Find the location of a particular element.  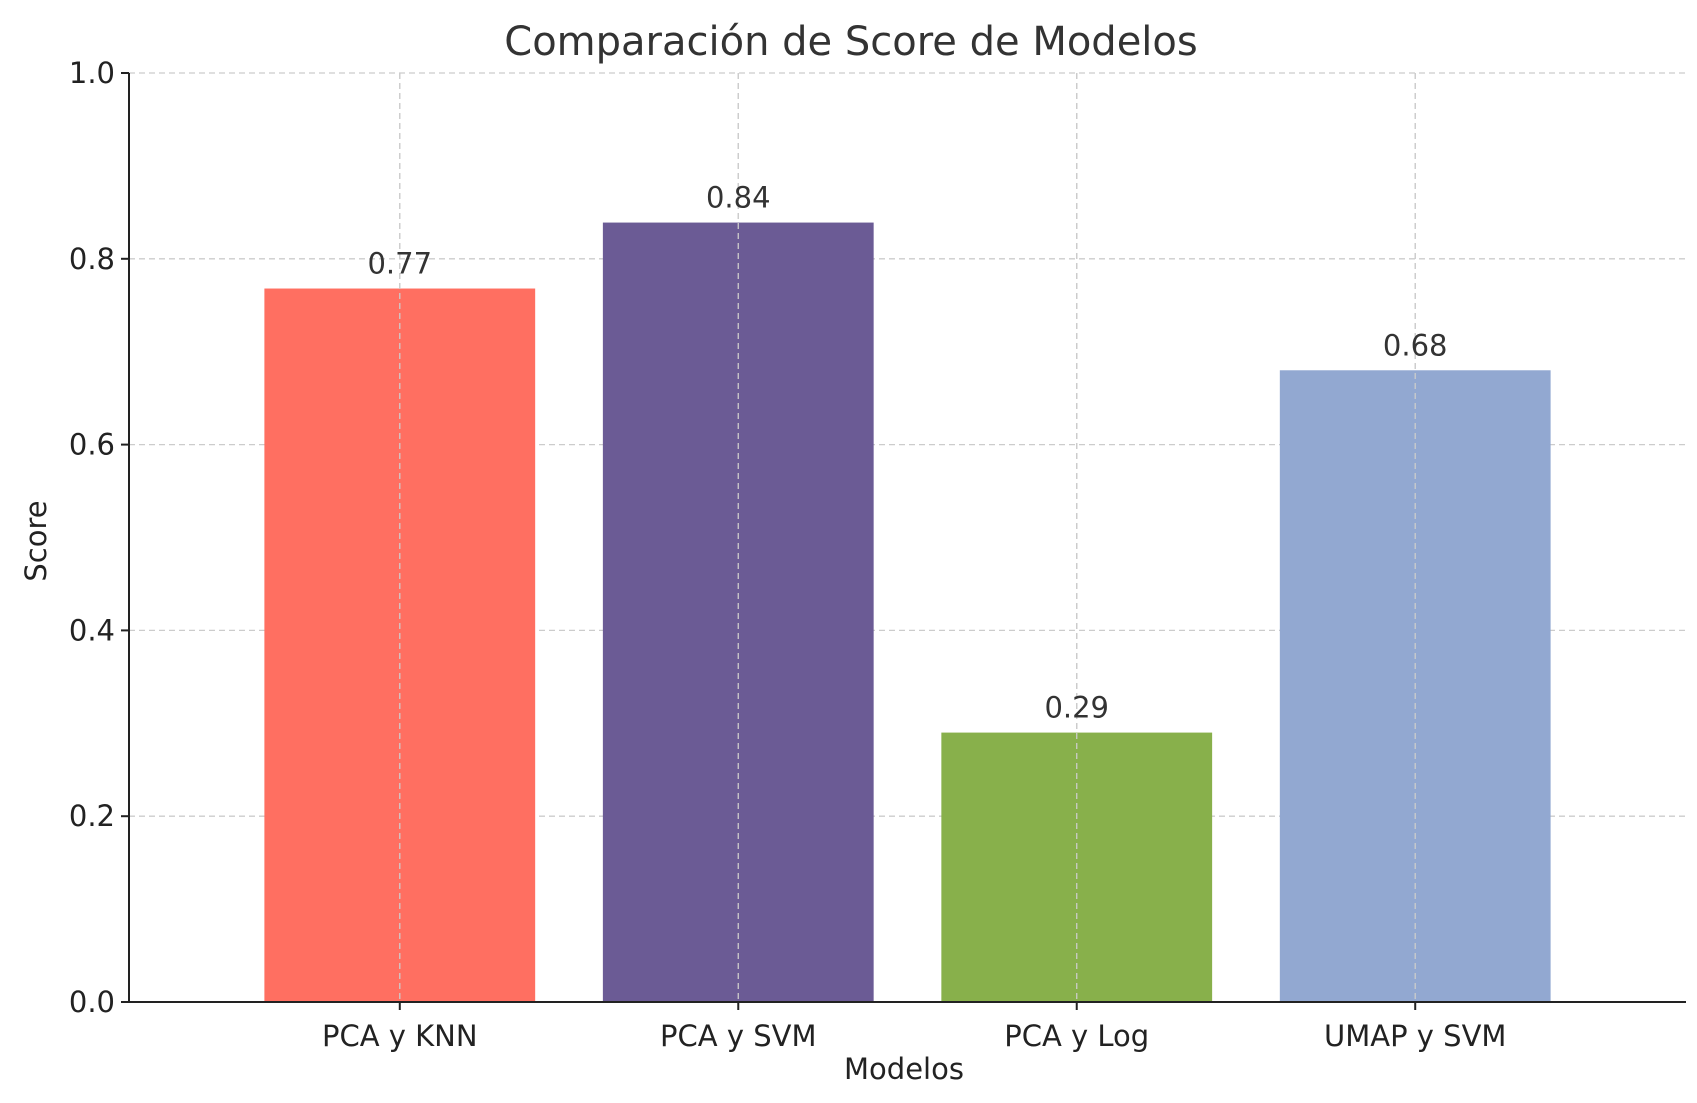

y-tick-label: 0.6 is located at coordinates (92, 445).